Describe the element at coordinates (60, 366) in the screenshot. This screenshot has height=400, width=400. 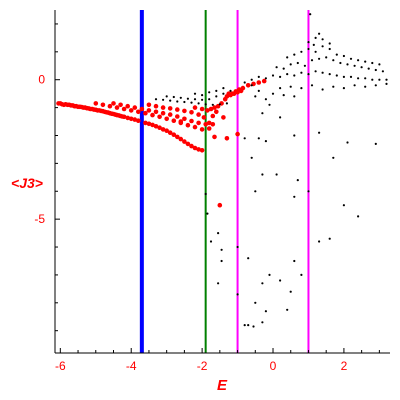
I see `x-tick-label: -6` at that location.